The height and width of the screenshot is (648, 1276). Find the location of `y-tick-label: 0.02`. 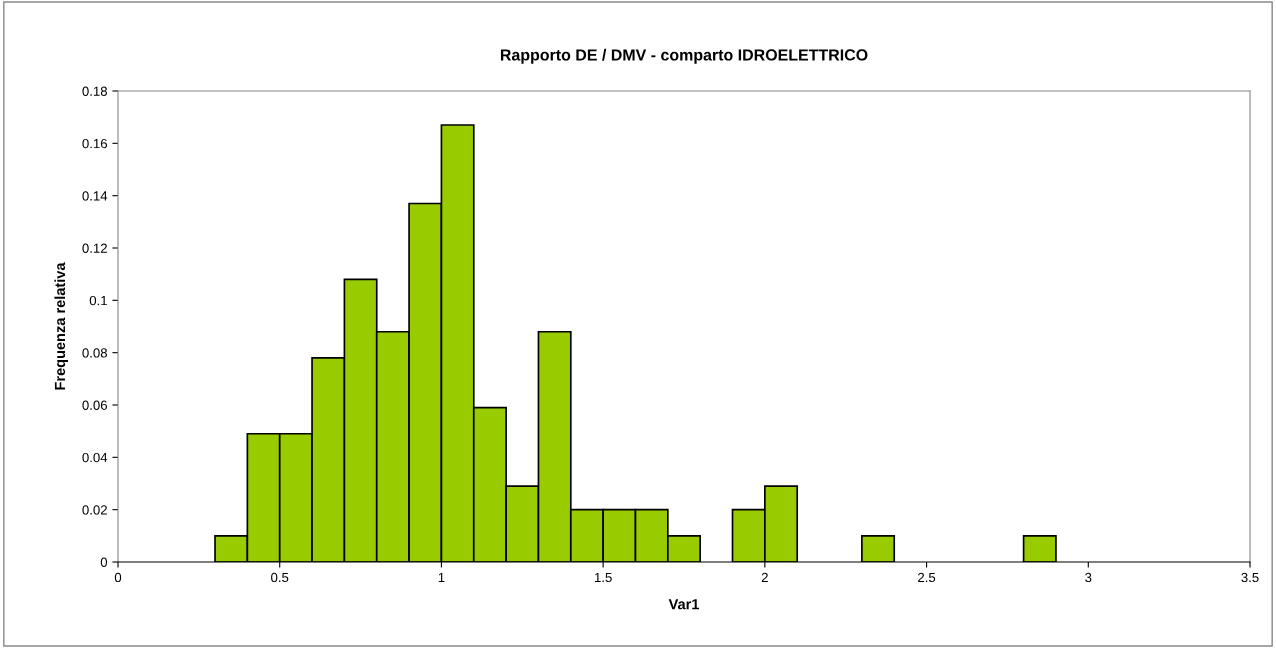

y-tick-label: 0.02 is located at coordinates (94, 510).